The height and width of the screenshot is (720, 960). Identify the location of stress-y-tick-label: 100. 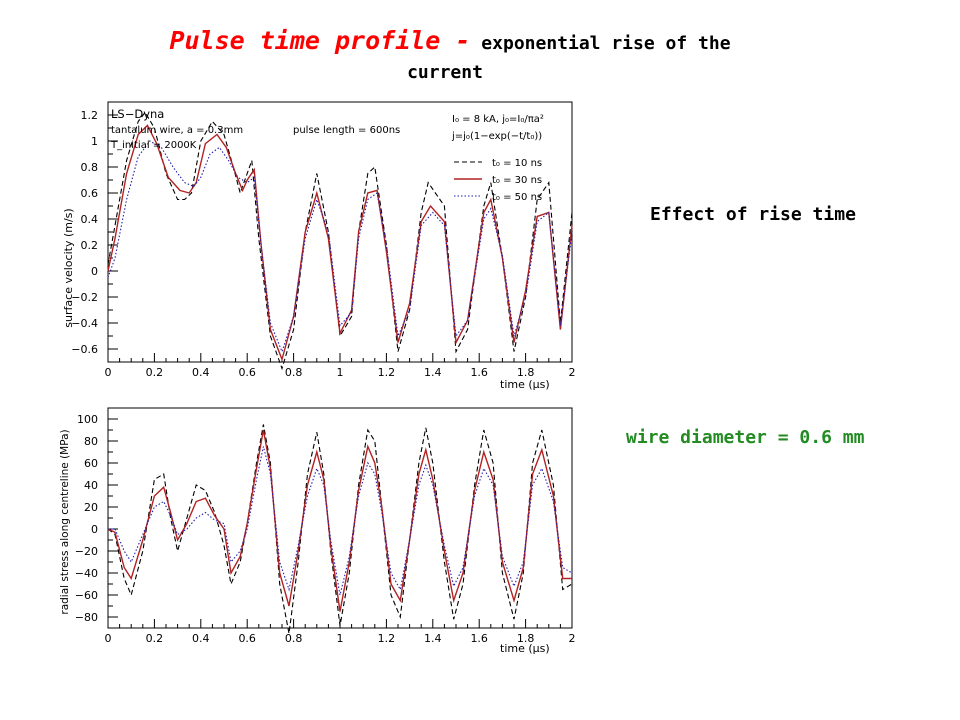
(87, 419).